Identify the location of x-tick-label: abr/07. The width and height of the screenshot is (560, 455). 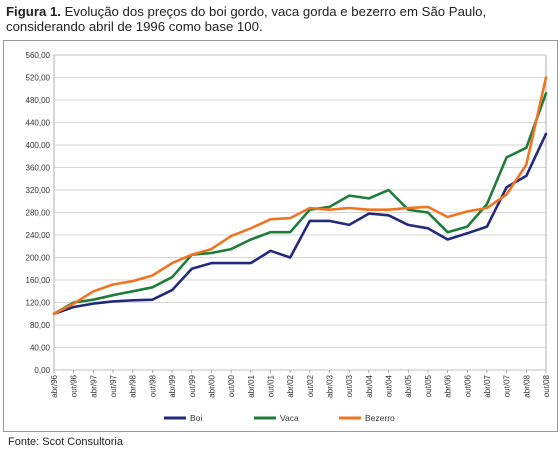
(487, 385).